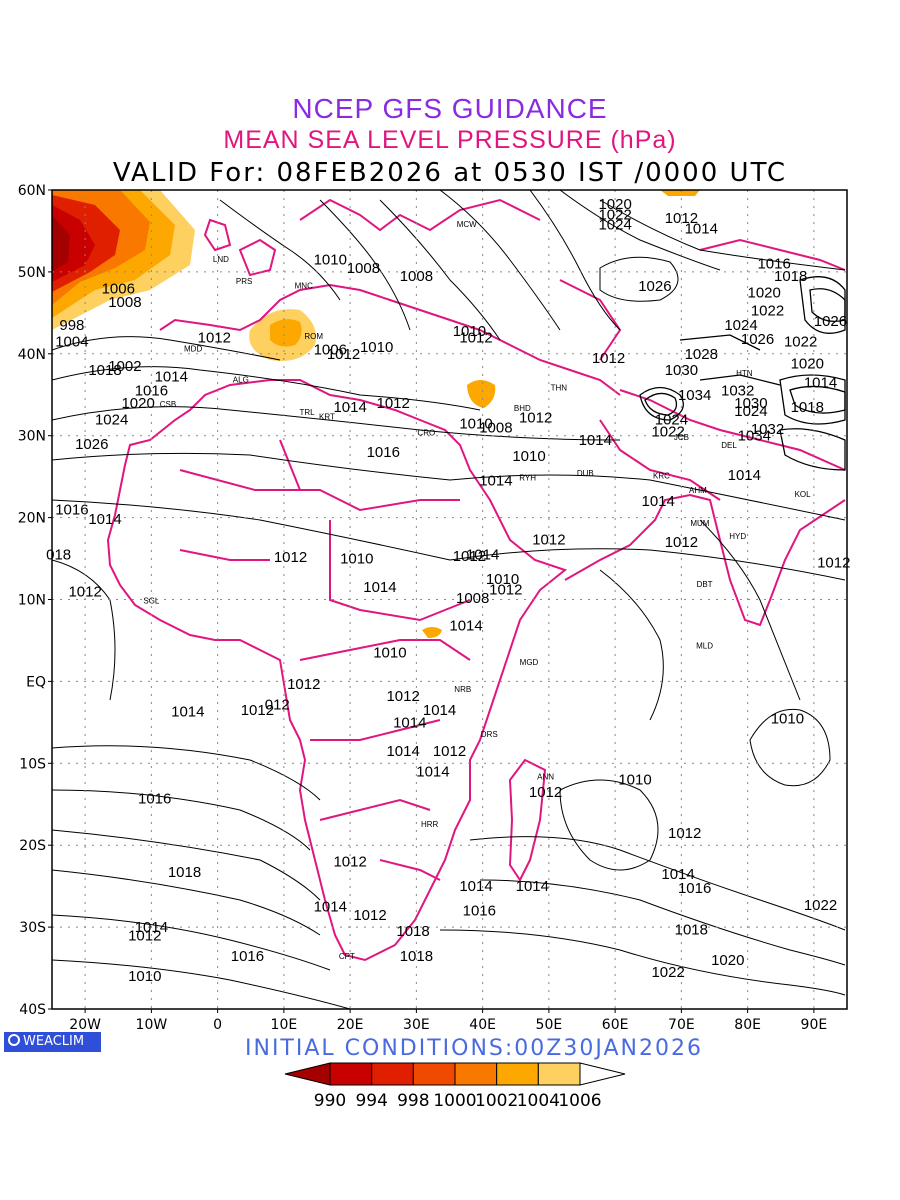  What do you see at coordinates (32, 601) in the screenshot?
I see `lat-tick-label: 10N` at bounding box center [32, 601].